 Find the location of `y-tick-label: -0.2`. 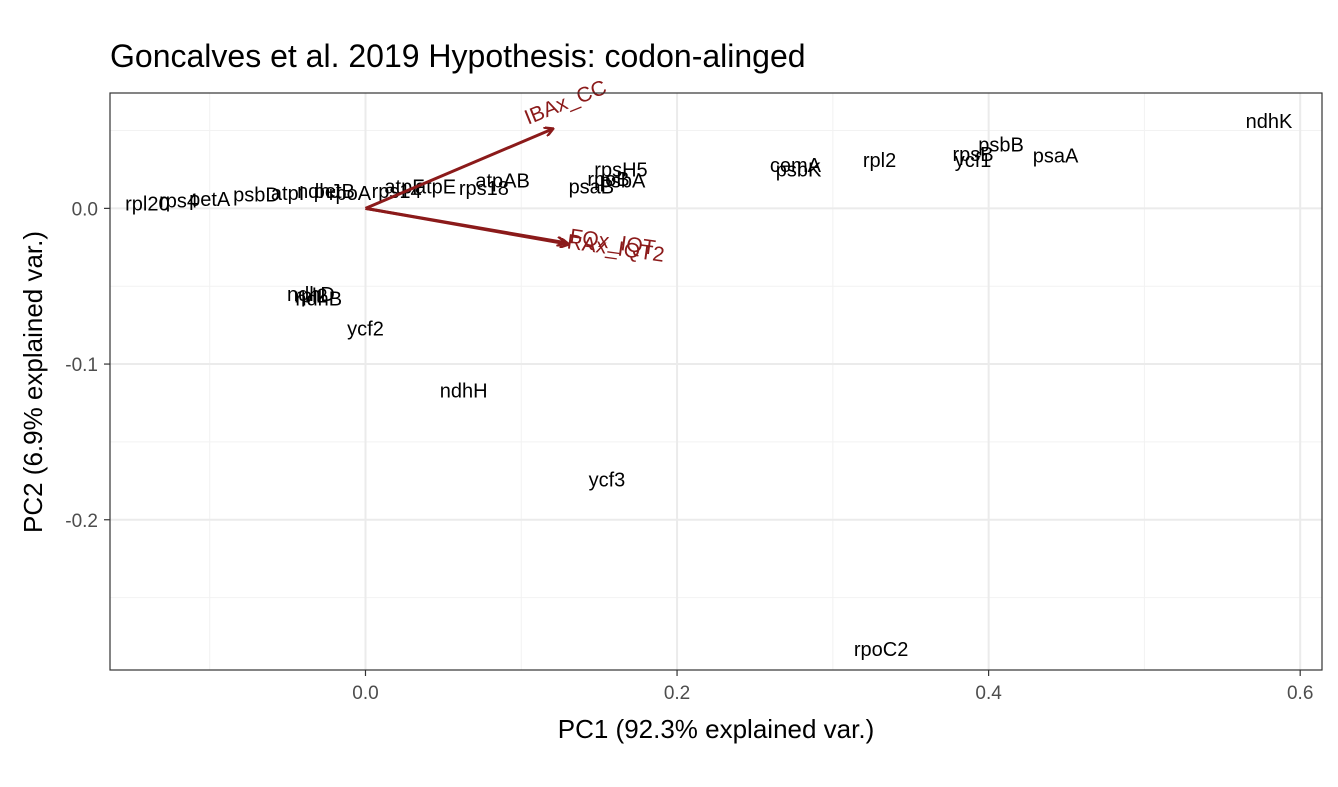

y-tick-label: -0.2 is located at coordinates (81, 521).